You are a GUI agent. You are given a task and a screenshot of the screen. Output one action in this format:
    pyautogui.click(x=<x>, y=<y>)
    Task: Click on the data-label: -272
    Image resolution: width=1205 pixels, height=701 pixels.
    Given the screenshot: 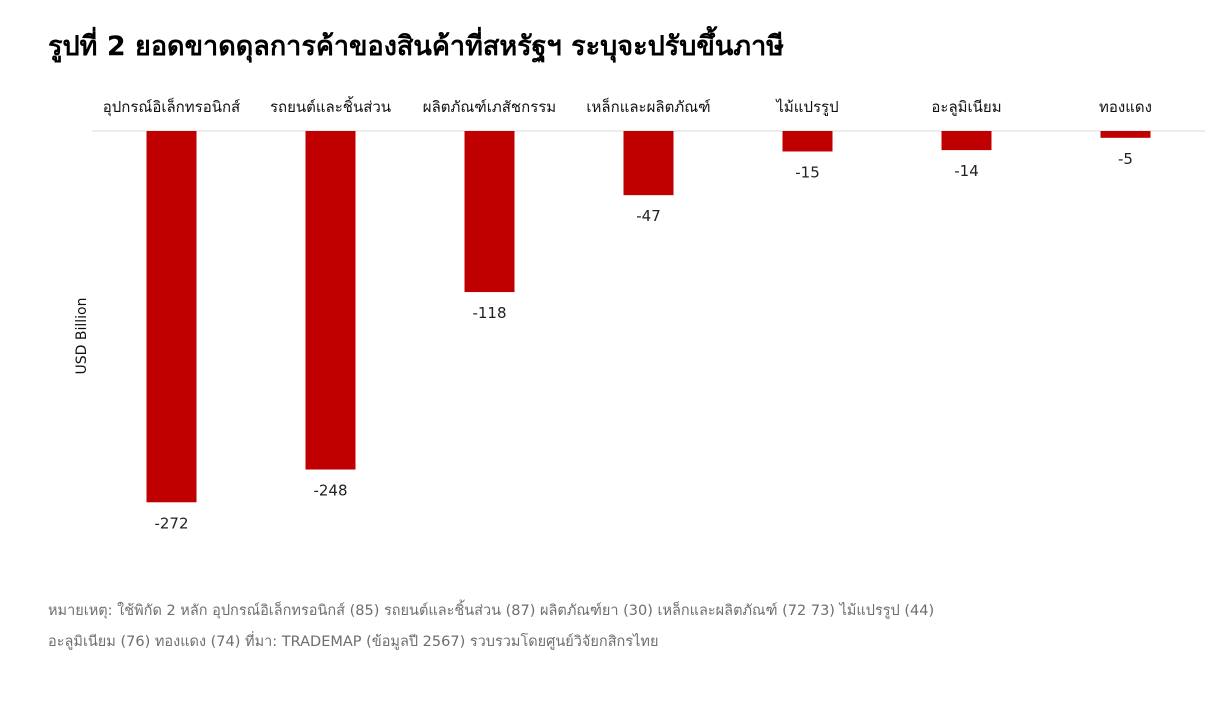 What is the action you would take?
    pyautogui.click(x=171, y=523)
    